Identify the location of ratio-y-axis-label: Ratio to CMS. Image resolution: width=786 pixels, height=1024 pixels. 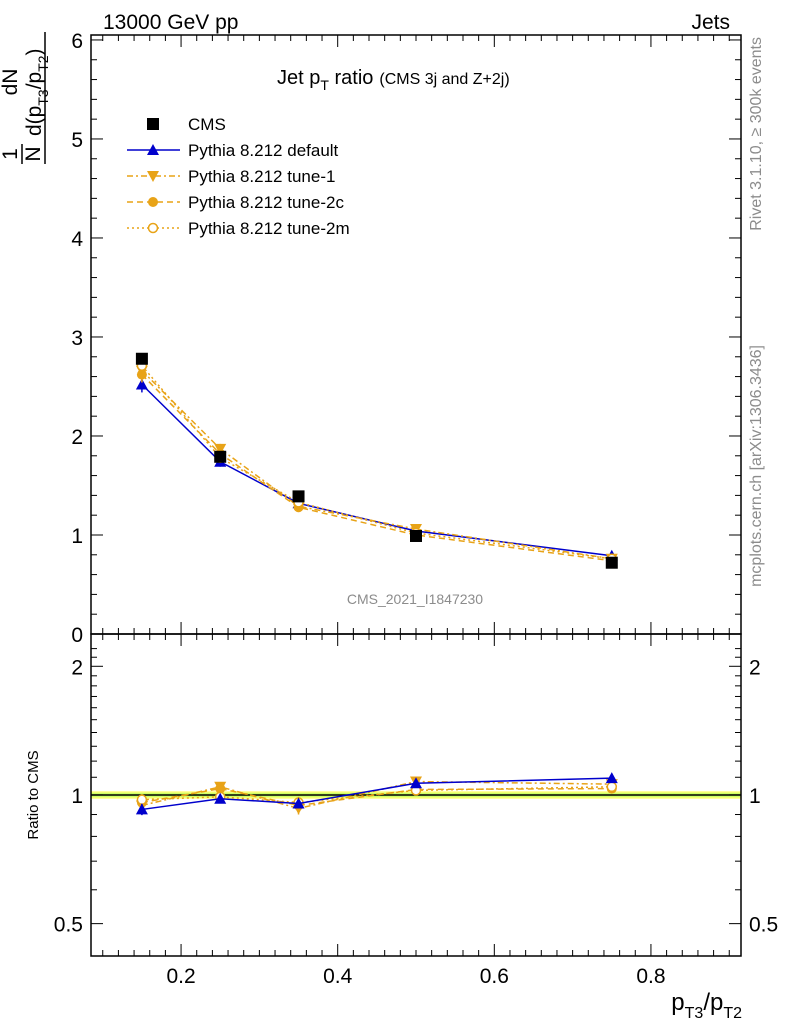
(33, 794).